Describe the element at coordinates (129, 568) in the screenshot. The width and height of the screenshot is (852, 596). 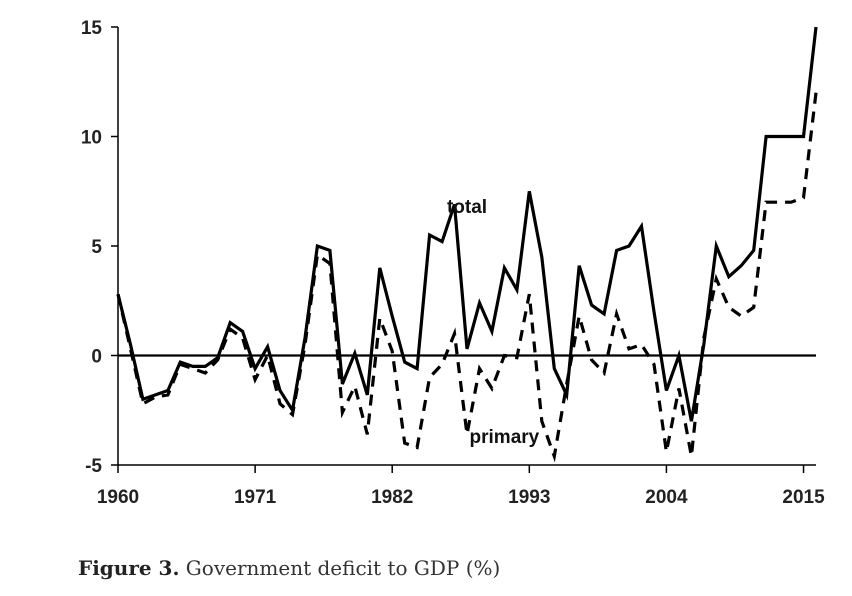
I see `figure-label: Figure 3.` at that location.